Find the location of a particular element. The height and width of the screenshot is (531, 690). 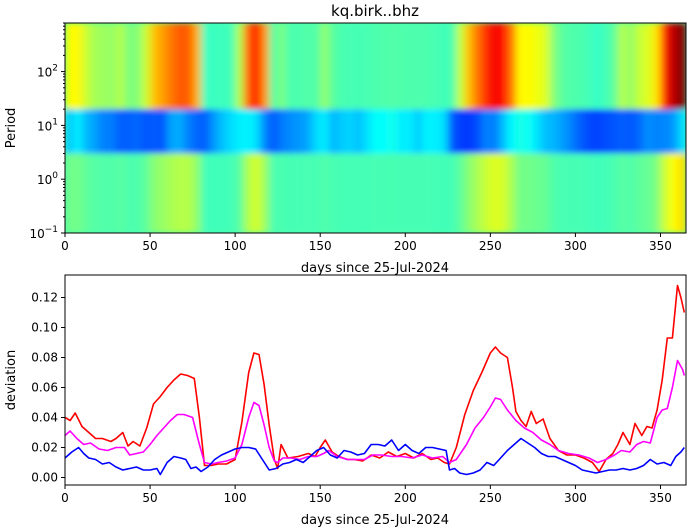

y-tick-label: 10⁰ is located at coordinates (47, 179).